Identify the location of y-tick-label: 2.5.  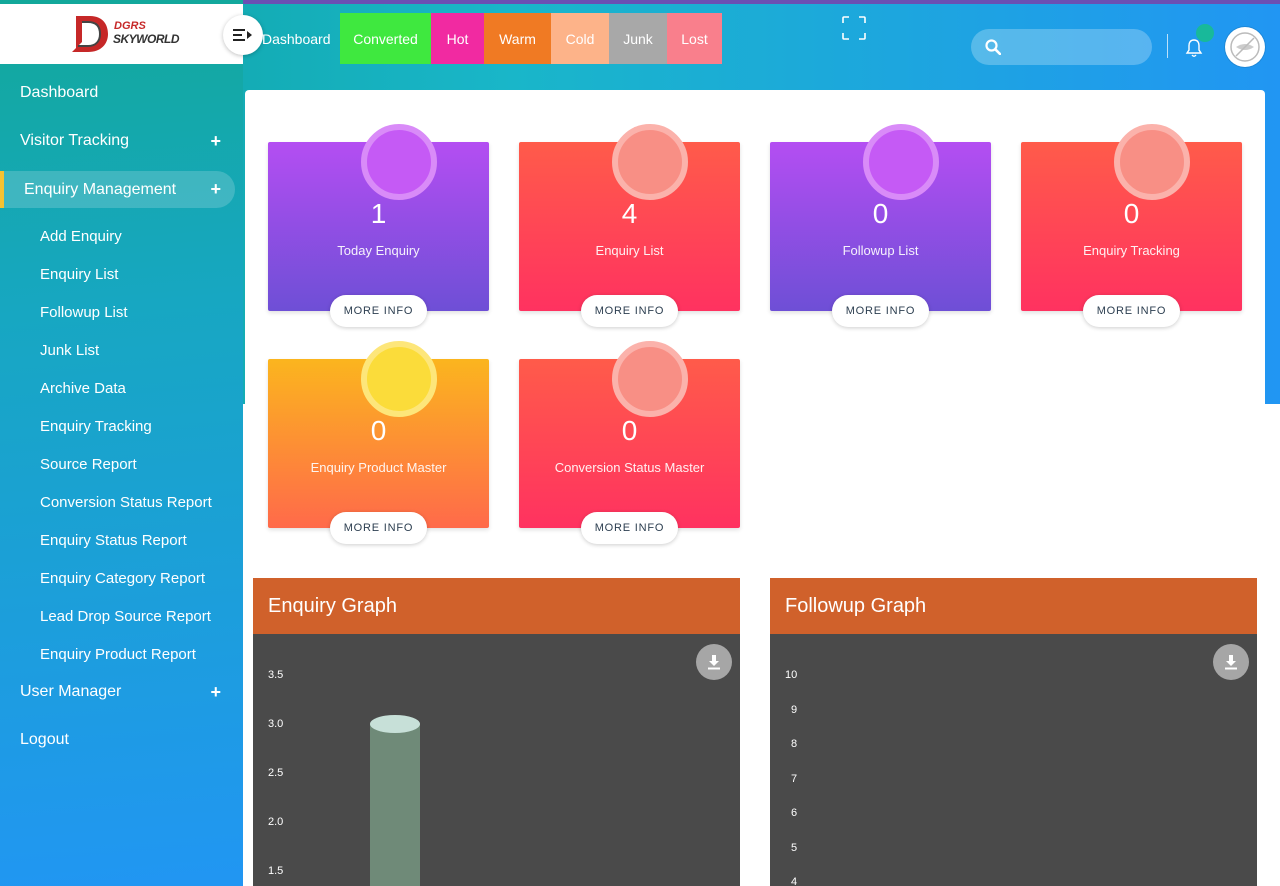
(276, 773).